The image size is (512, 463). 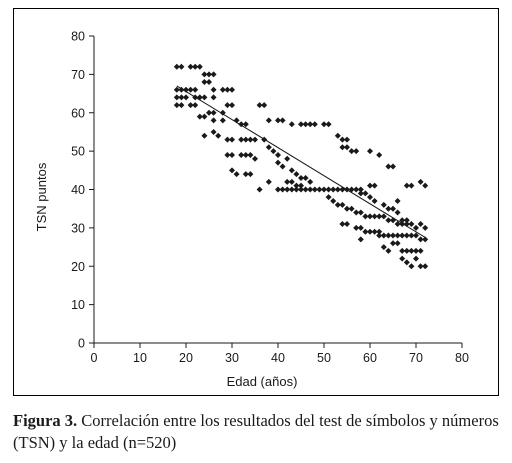 I want to click on x-tick-label: 40, so click(x=278, y=358).